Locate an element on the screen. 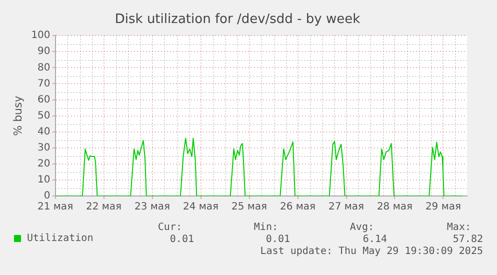 The width and height of the screenshot is (497, 275). y-tick-label: 40 is located at coordinates (44, 132).